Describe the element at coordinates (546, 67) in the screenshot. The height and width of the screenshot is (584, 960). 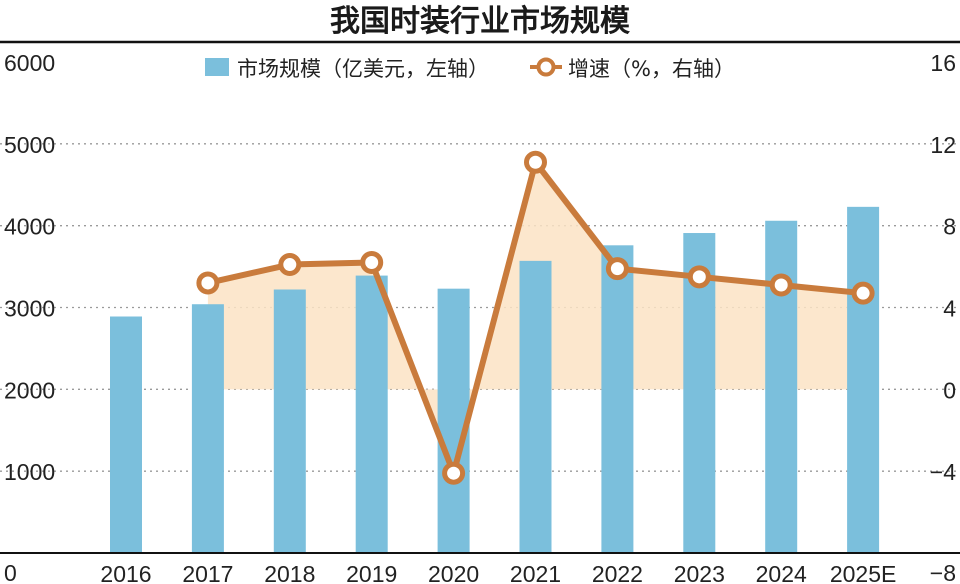
I see `legend-line-marker` at that location.